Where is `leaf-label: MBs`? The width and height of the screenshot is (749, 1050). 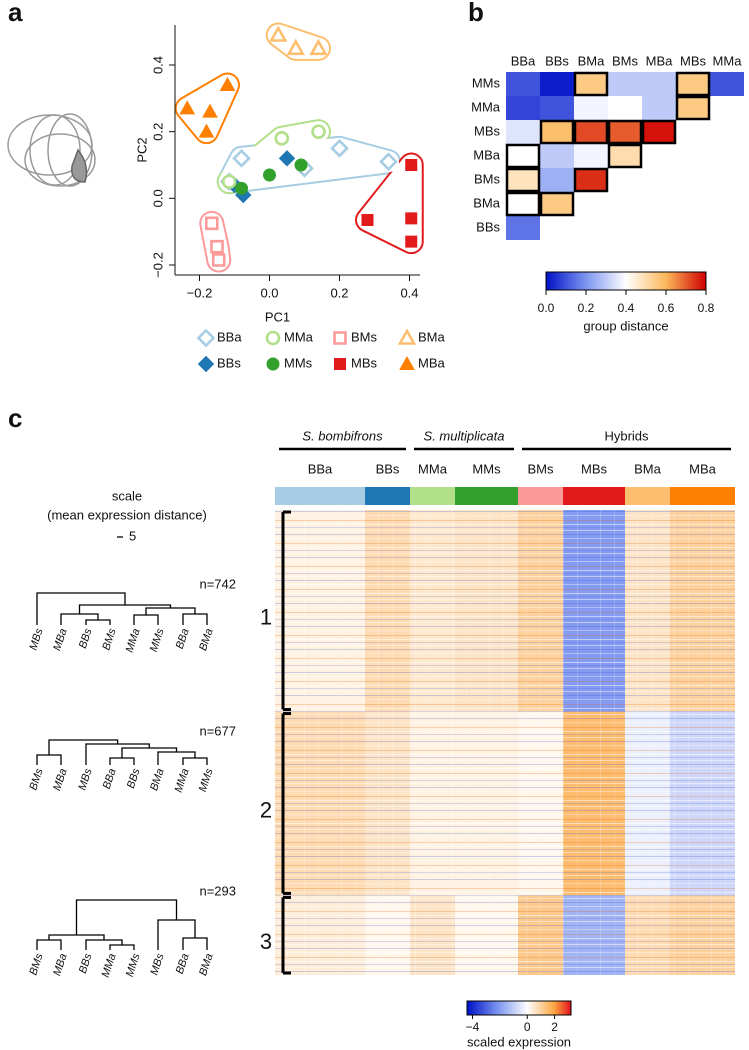
leaf-label: MBs is located at coordinates (36, 639).